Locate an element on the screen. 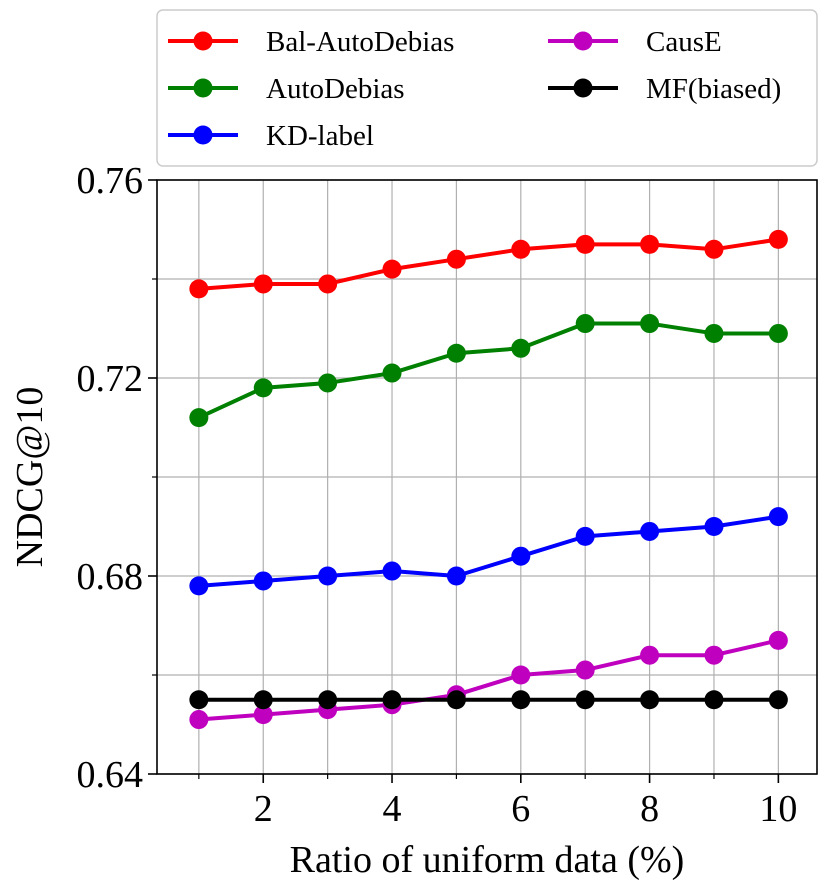 This screenshot has width=830, height=896. x-tick-label: 6 is located at coordinates (520, 809).